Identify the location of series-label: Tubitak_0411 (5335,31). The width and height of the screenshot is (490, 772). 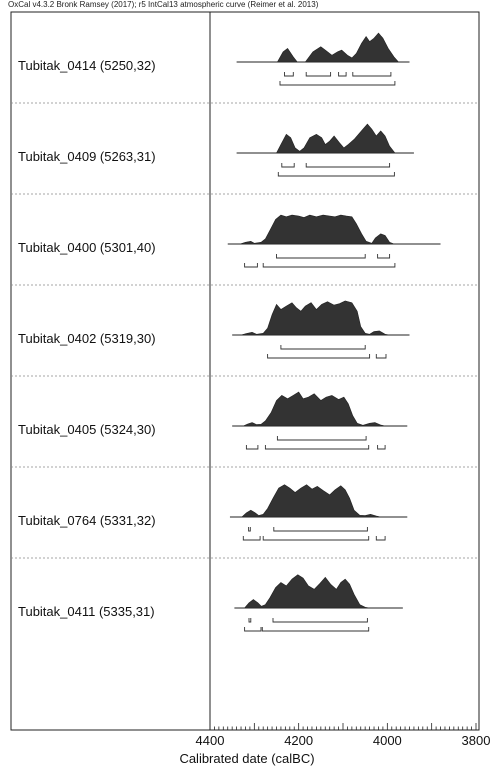
(86, 611).